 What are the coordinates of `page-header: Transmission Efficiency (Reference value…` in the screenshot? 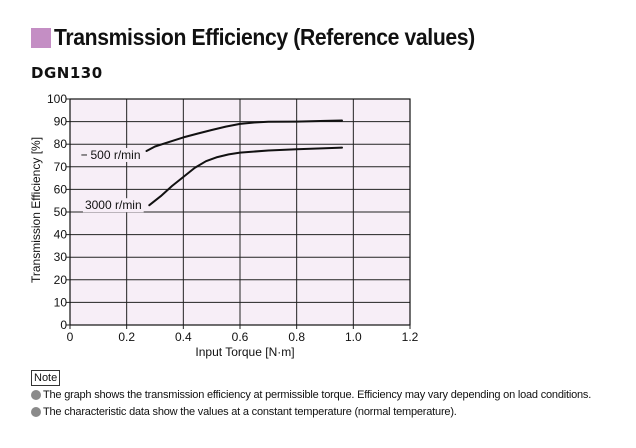 It's located at (271, 37).